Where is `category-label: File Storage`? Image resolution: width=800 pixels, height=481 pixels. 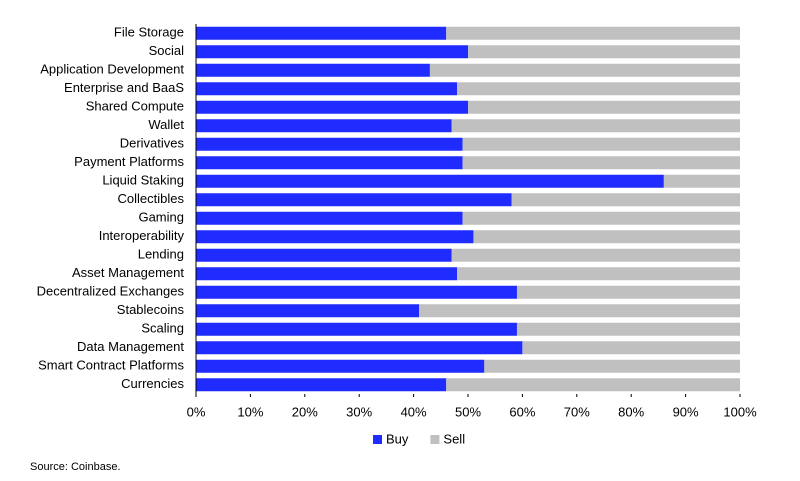 category-label: File Storage is located at coordinates (149, 32).